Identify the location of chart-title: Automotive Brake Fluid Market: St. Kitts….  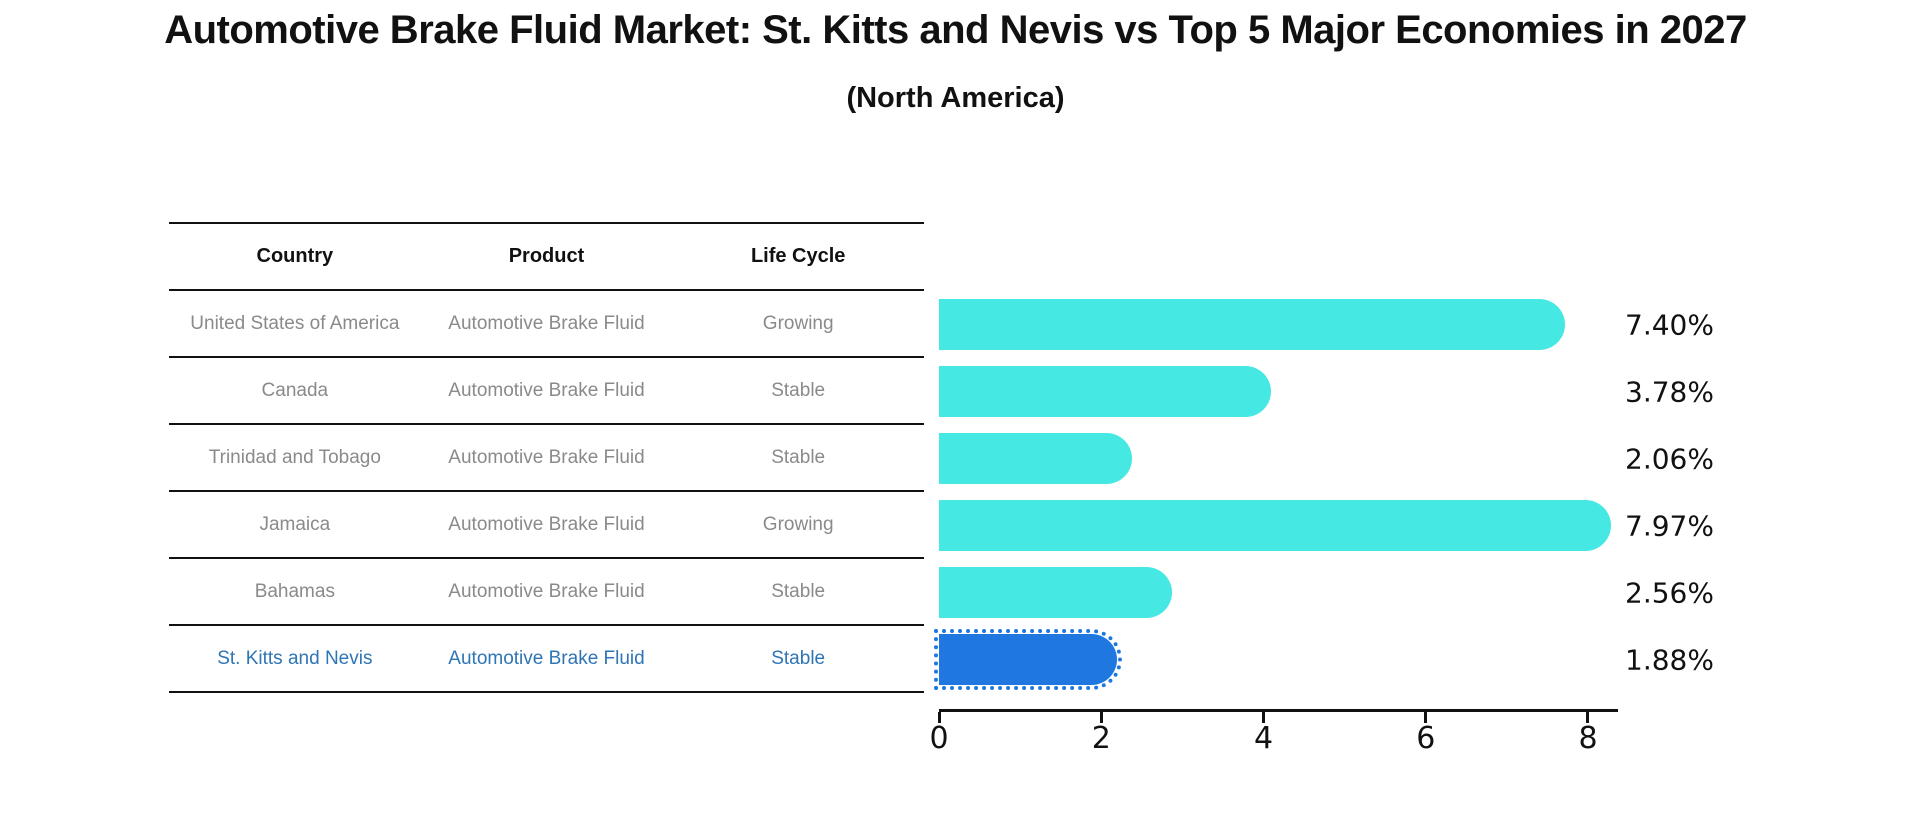
(955, 30).